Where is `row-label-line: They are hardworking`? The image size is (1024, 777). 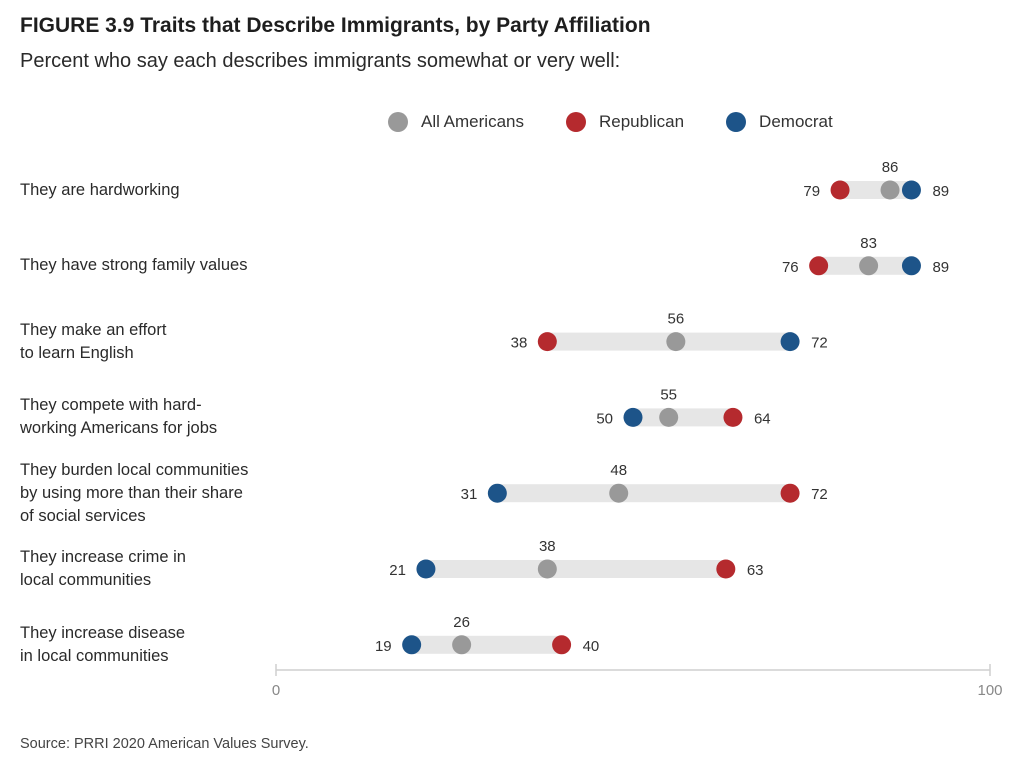 row-label-line: They are hardworking is located at coordinates (100, 189).